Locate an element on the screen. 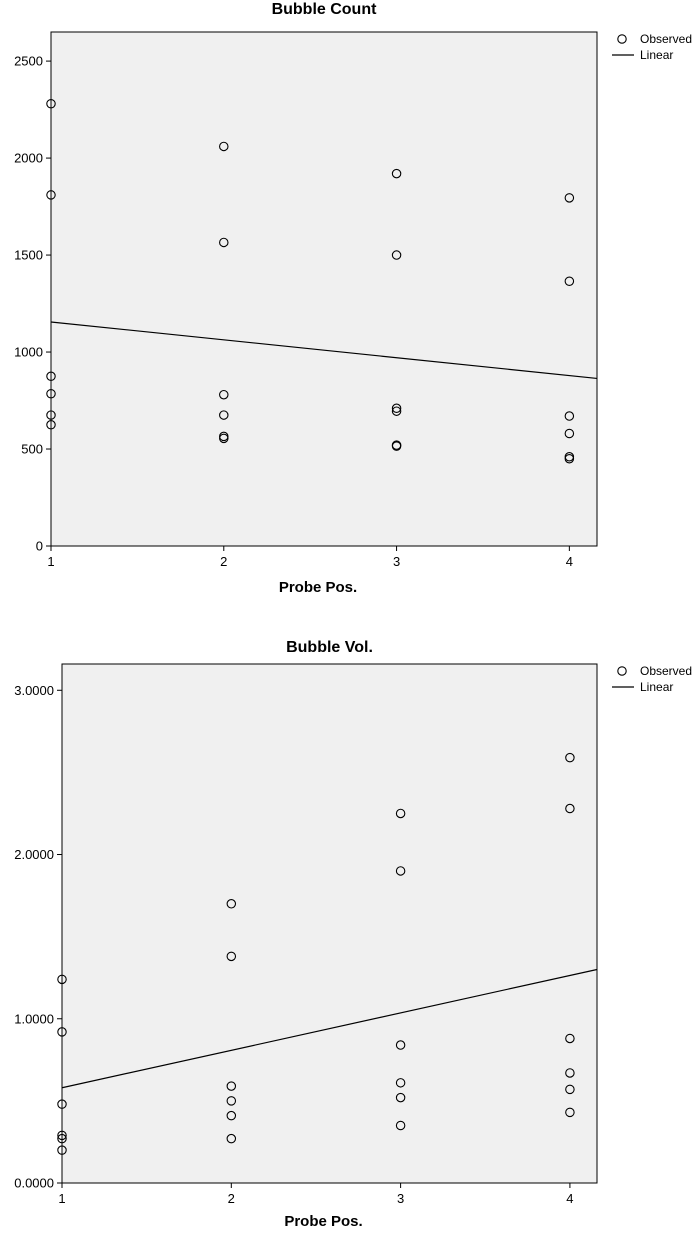 This screenshot has width=700, height=1233. chart1-legend-linear-label: Linear is located at coordinates (656, 55).